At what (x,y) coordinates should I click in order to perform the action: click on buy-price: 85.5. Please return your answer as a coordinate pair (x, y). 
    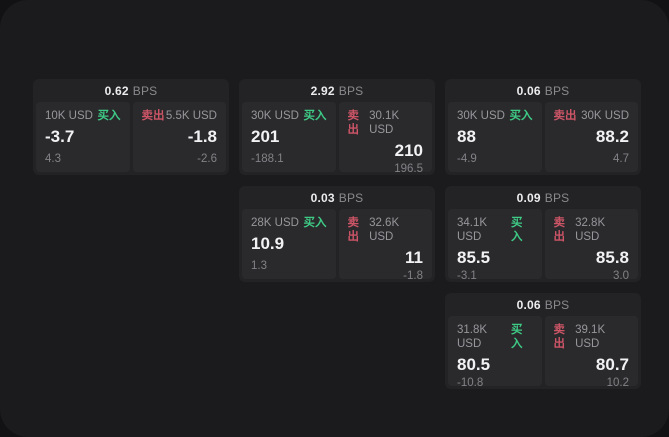
    Looking at the image, I should click on (474, 257).